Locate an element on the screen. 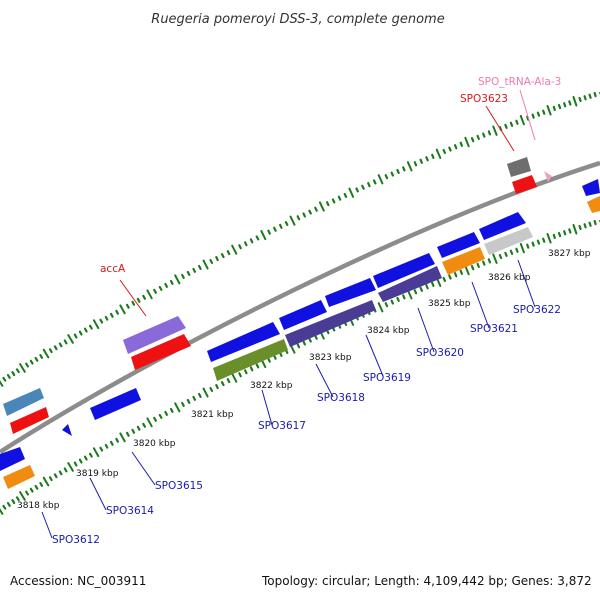  gene-label-trna-ala-3: SPO_tRNA-Ala-3 is located at coordinates (519, 82).